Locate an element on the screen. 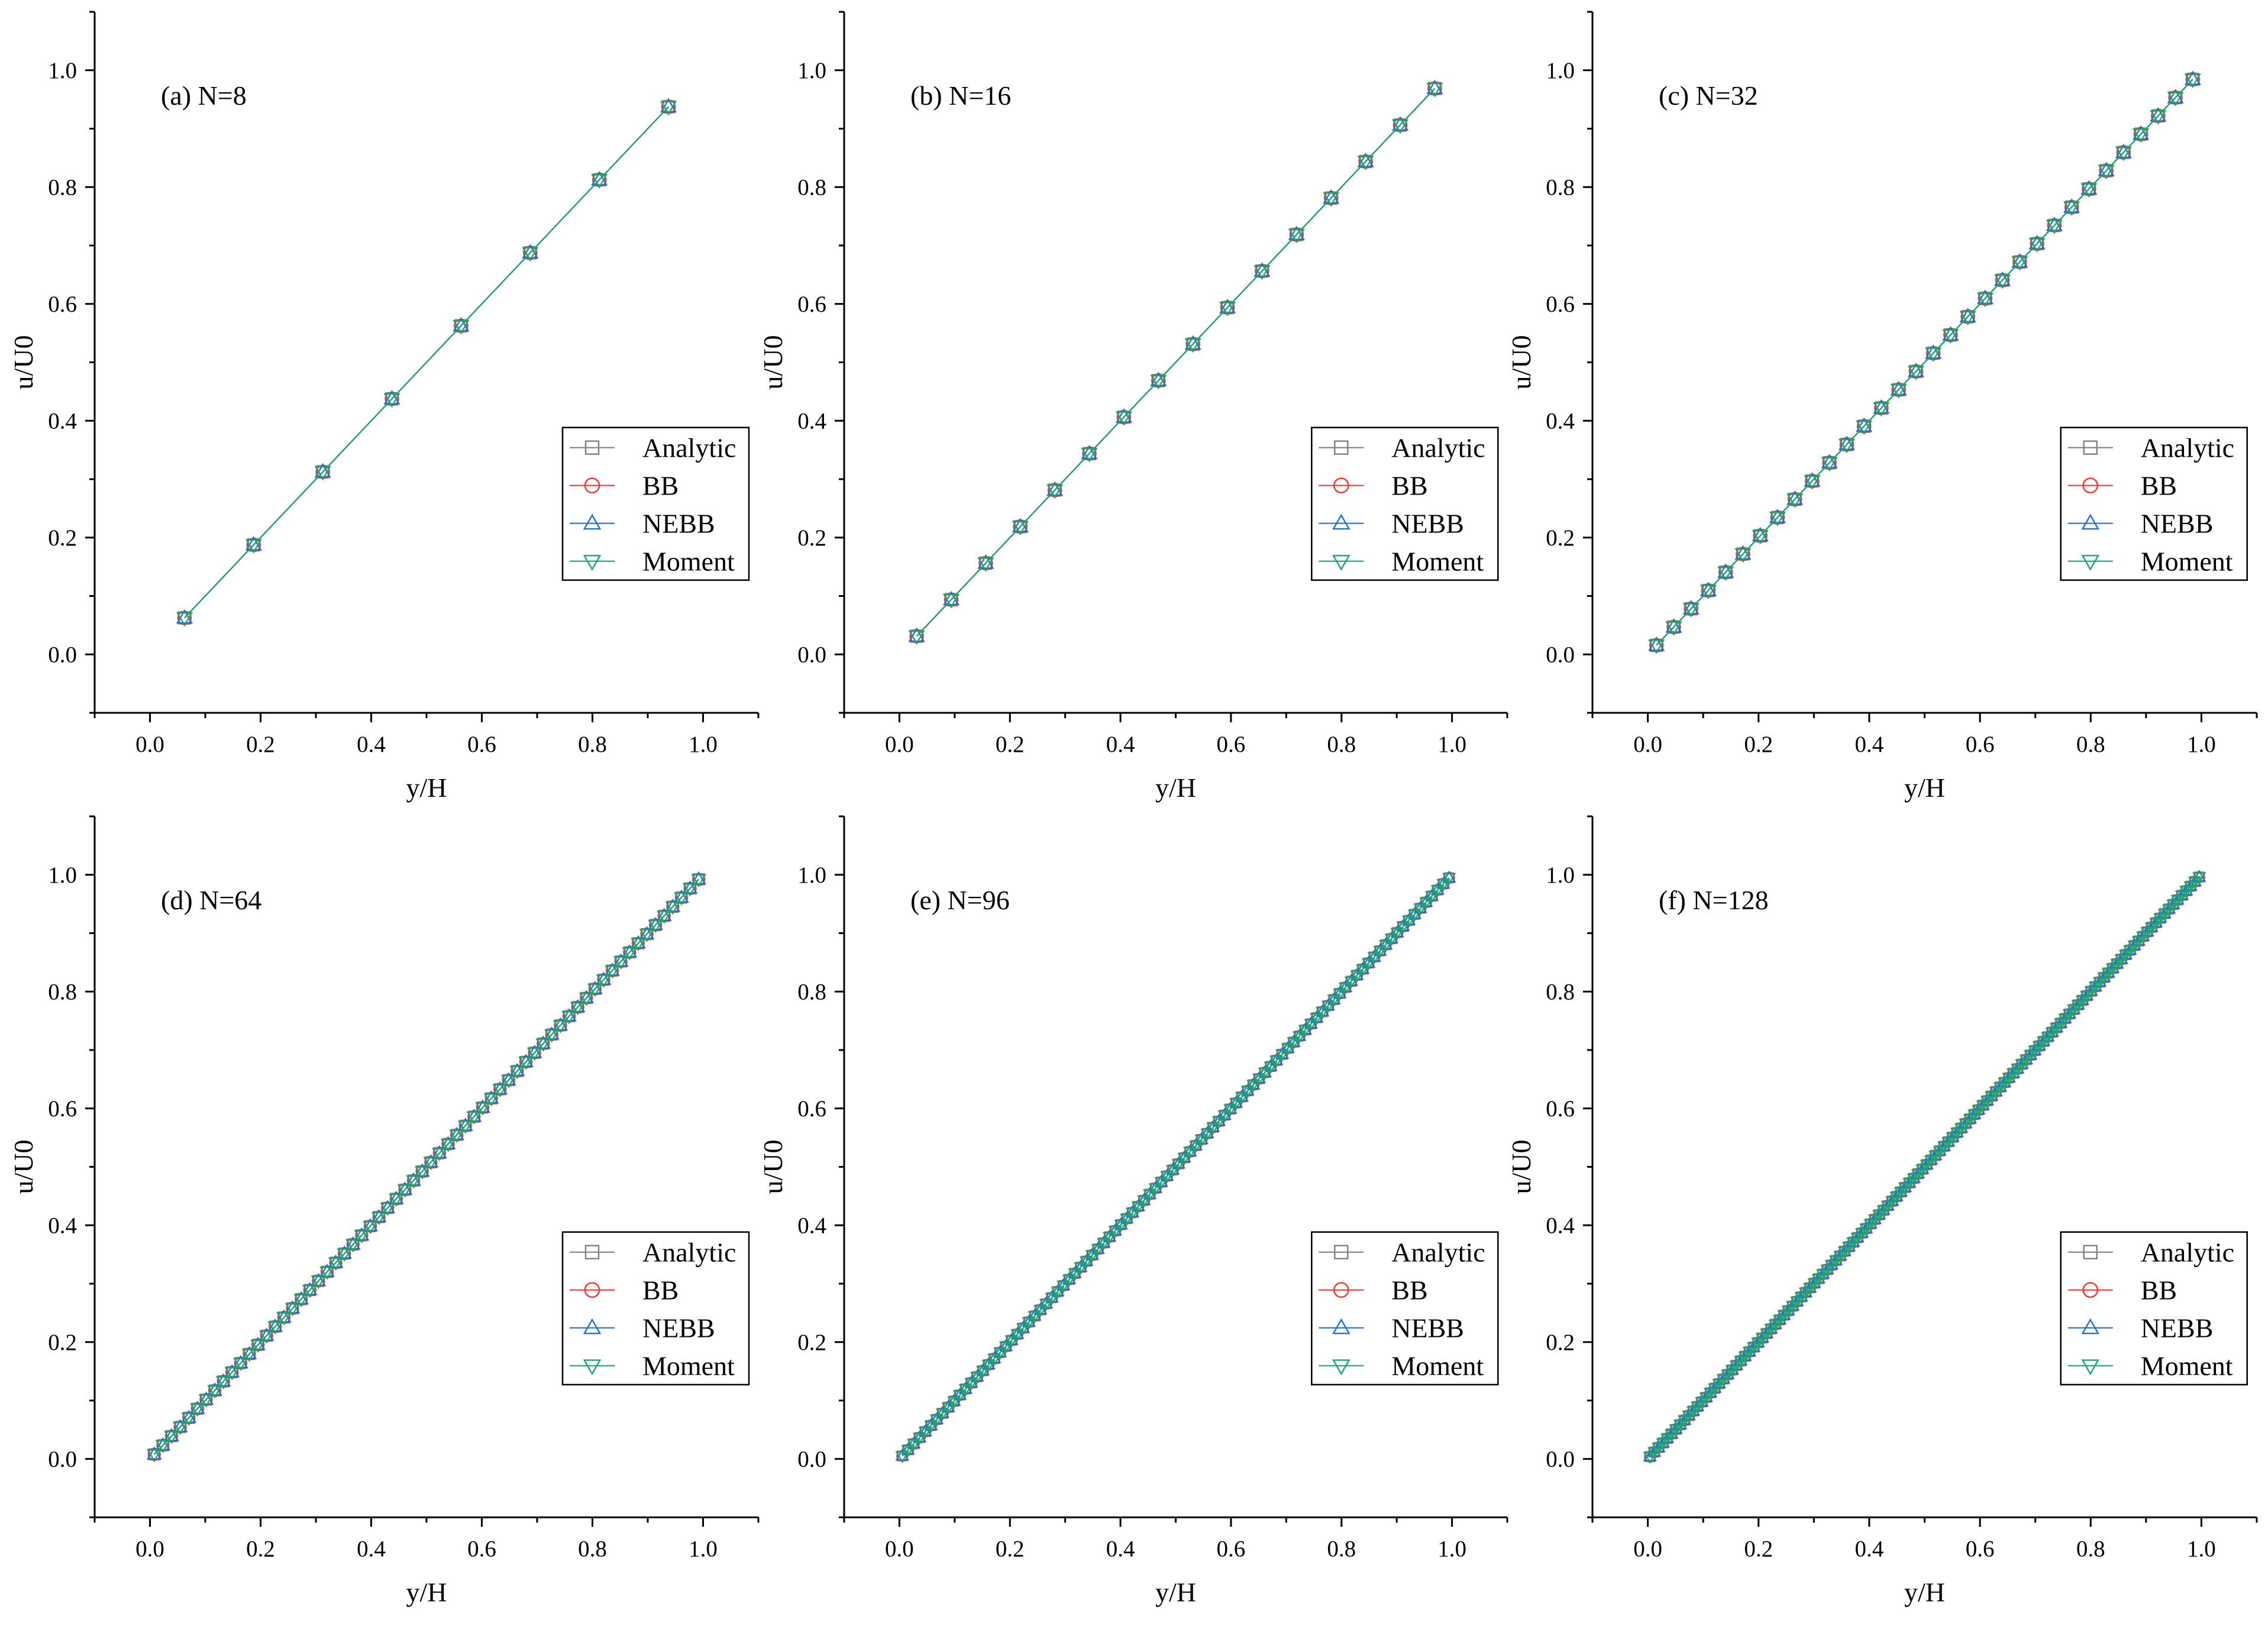 This screenshot has height=1625, width=2268. legend-marker-moment is located at coordinates (2090, 1367).